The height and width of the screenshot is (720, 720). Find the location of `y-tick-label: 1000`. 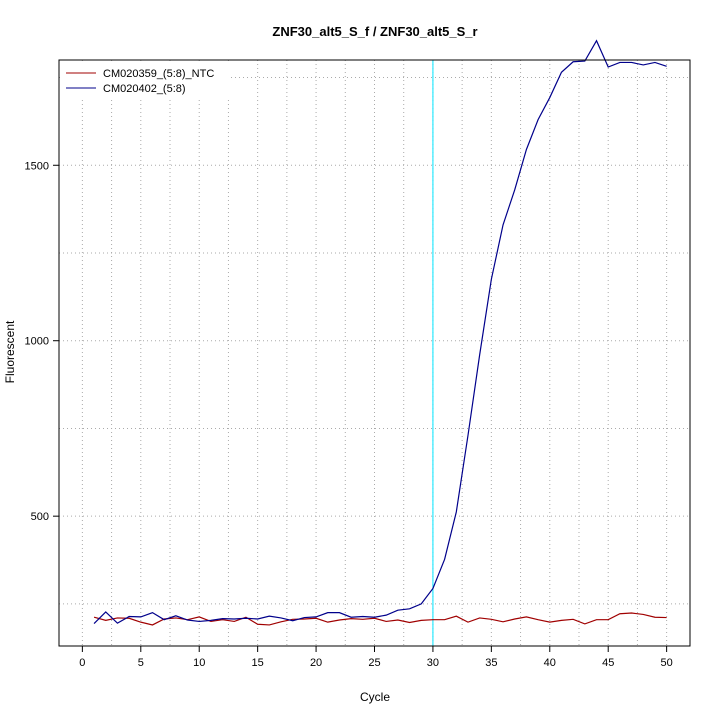

y-tick-label: 1000 is located at coordinates (37, 342).